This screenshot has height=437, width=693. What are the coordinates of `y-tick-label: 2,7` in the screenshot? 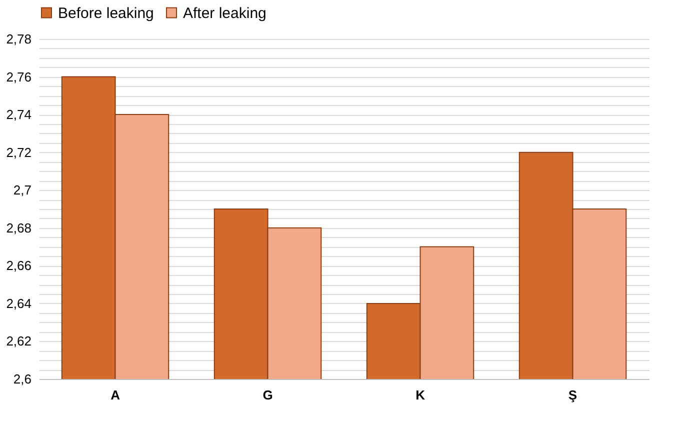 It's located at (22, 190).